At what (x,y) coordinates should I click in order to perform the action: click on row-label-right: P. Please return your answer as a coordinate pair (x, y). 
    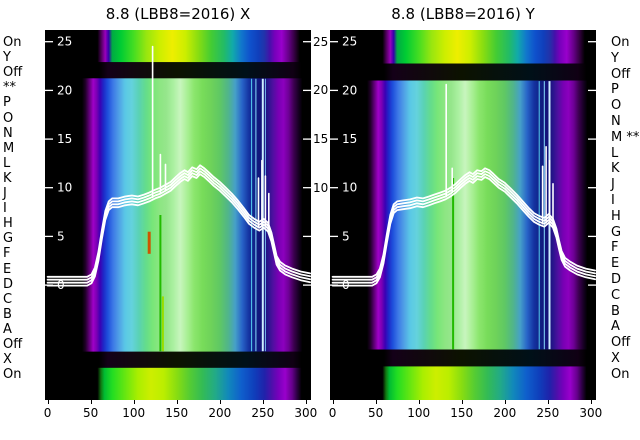
    Looking at the image, I should click on (615, 90).